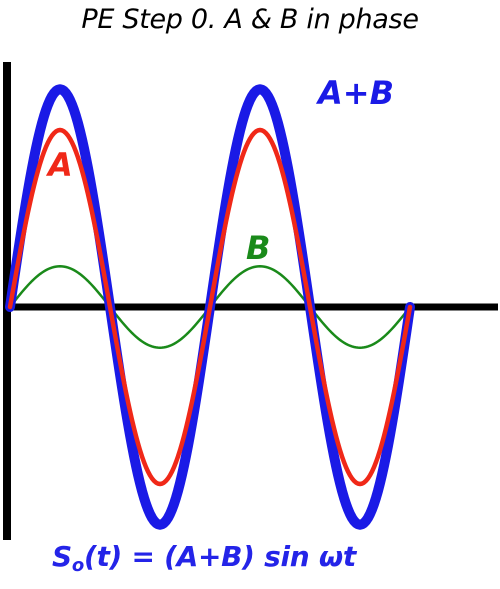 The width and height of the screenshot is (500, 589). I want to click on signal-formula: So(t) = (A+B) sin ωt, so click(204, 558).